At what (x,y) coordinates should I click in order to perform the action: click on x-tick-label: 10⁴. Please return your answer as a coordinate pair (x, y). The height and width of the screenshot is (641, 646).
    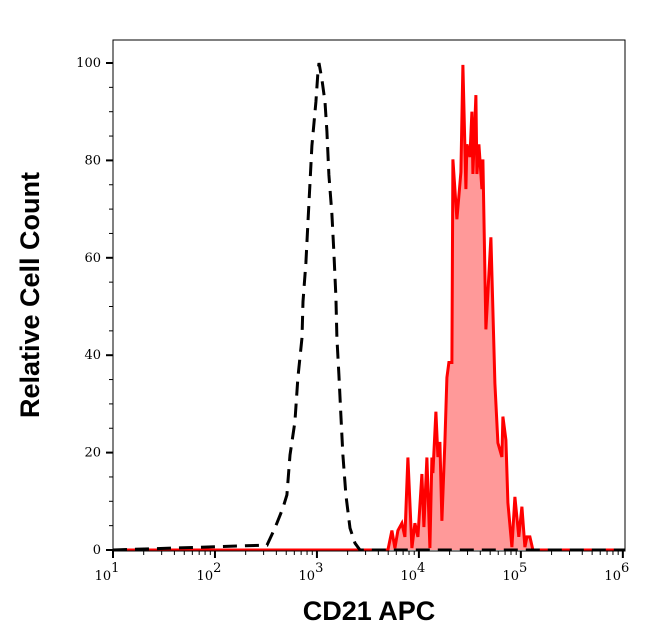
    Looking at the image, I should click on (412, 572).